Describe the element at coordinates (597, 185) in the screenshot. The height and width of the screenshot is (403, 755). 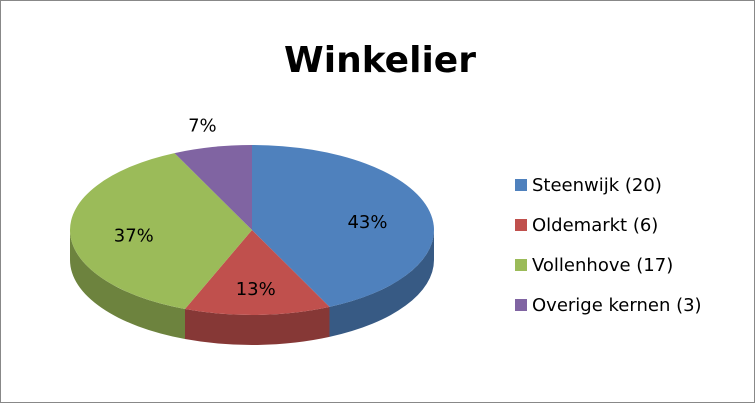
I see `legend-label: Steenwijk (20)` at that location.